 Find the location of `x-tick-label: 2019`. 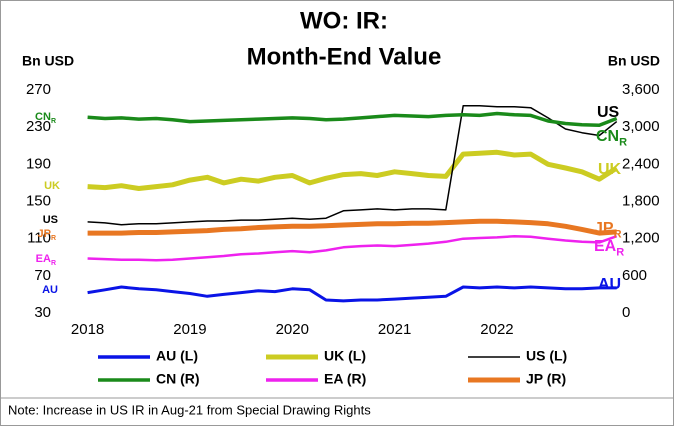

x-tick-label: 2019 is located at coordinates (189, 329).